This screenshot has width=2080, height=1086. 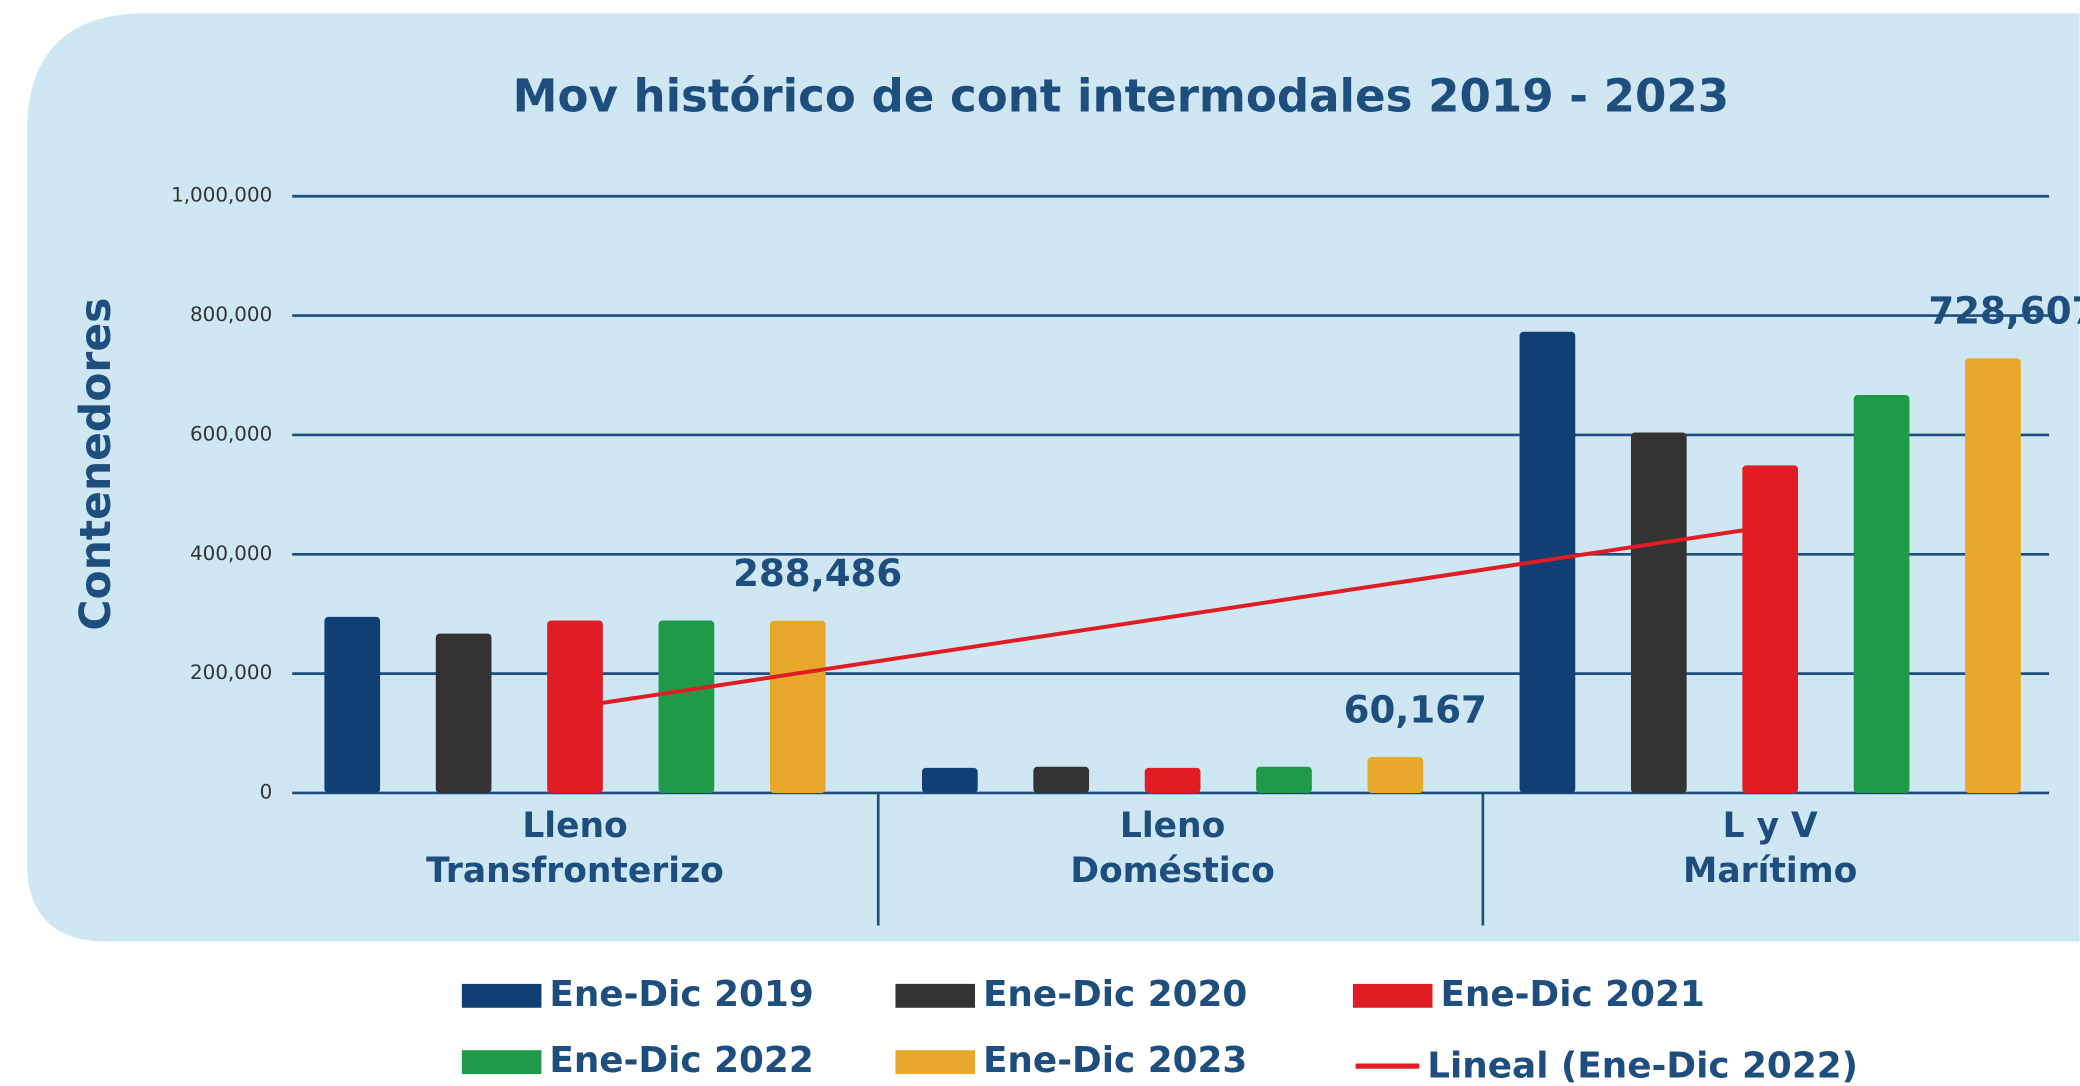 What do you see at coordinates (681, 1060) in the screenshot?
I see `legend-label: Ene-Dic 2022` at bounding box center [681, 1060].